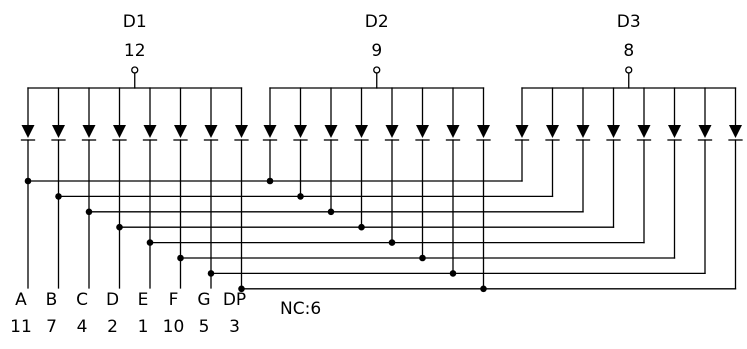 Image resolution: width=747 pixels, height=349 pixels. I want to click on segment-pin-label: 10, so click(174, 327).